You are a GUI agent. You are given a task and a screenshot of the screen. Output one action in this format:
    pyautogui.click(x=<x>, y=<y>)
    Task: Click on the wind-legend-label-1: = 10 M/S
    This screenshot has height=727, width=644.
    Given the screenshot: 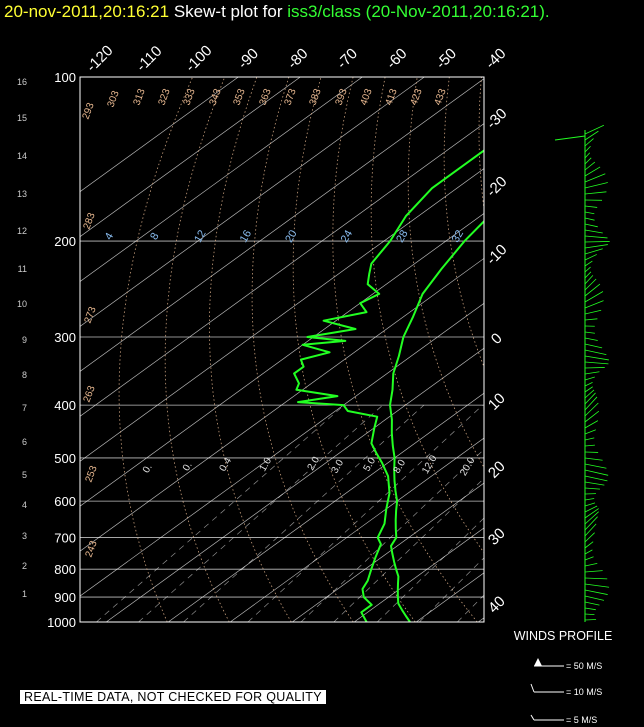 What is the action you would take?
    pyautogui.click(x=584, y=692)
    